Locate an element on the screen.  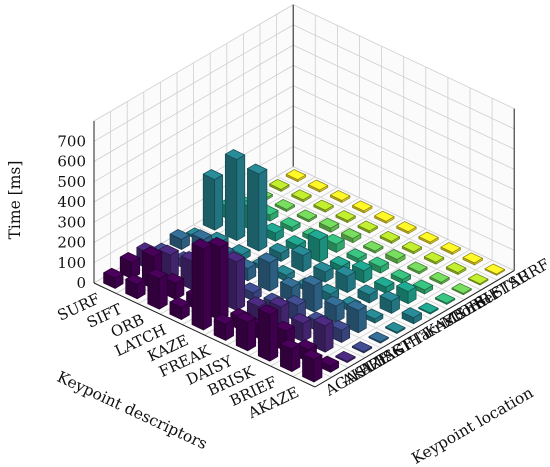
bar-latch-agast is located at coordinates (179, 308).